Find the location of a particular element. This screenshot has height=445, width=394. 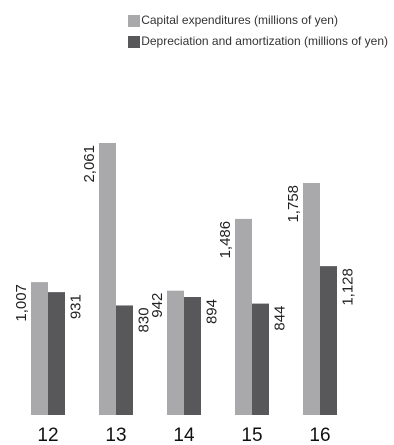

legend-item-capex: Capital expenditures (millions of yen) is located at coordinates (258, 20).